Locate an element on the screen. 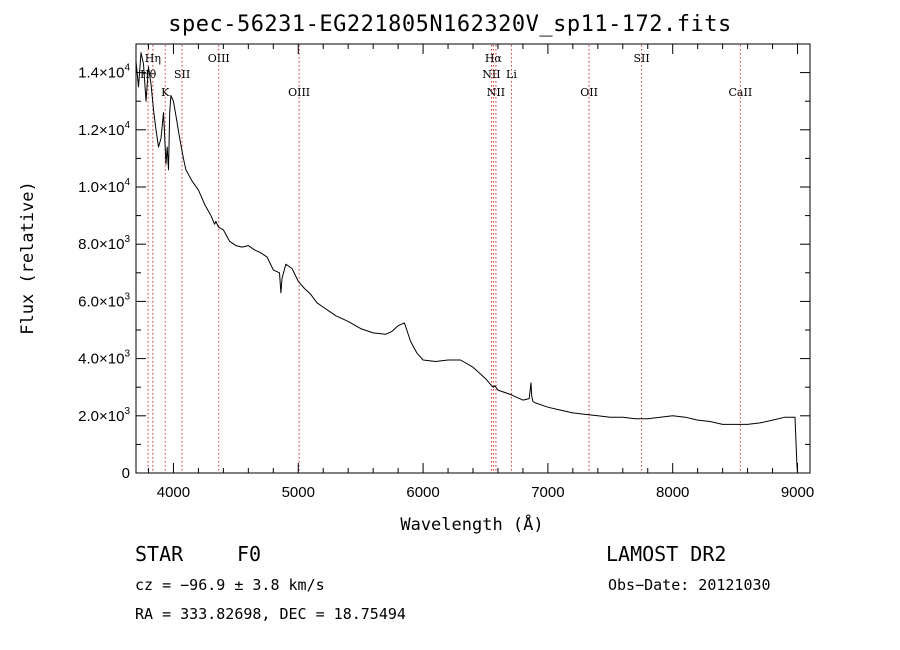 This screenshot has height=650, width=900. spectral-line-label: Hη is located at coordinates (153, 58).